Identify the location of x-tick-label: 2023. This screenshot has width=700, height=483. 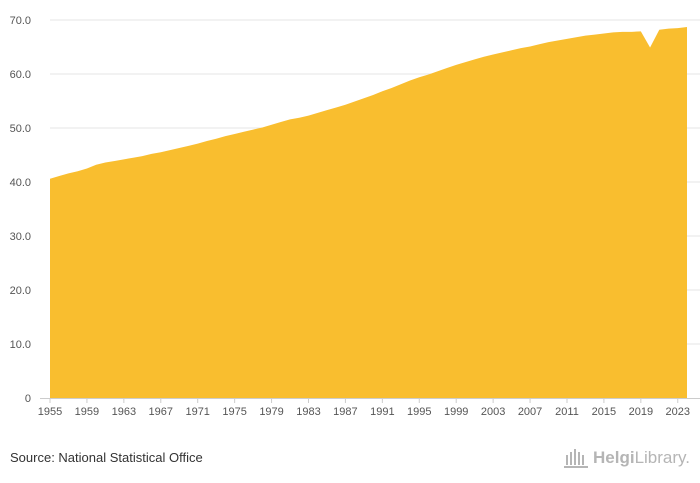
(678, 412).